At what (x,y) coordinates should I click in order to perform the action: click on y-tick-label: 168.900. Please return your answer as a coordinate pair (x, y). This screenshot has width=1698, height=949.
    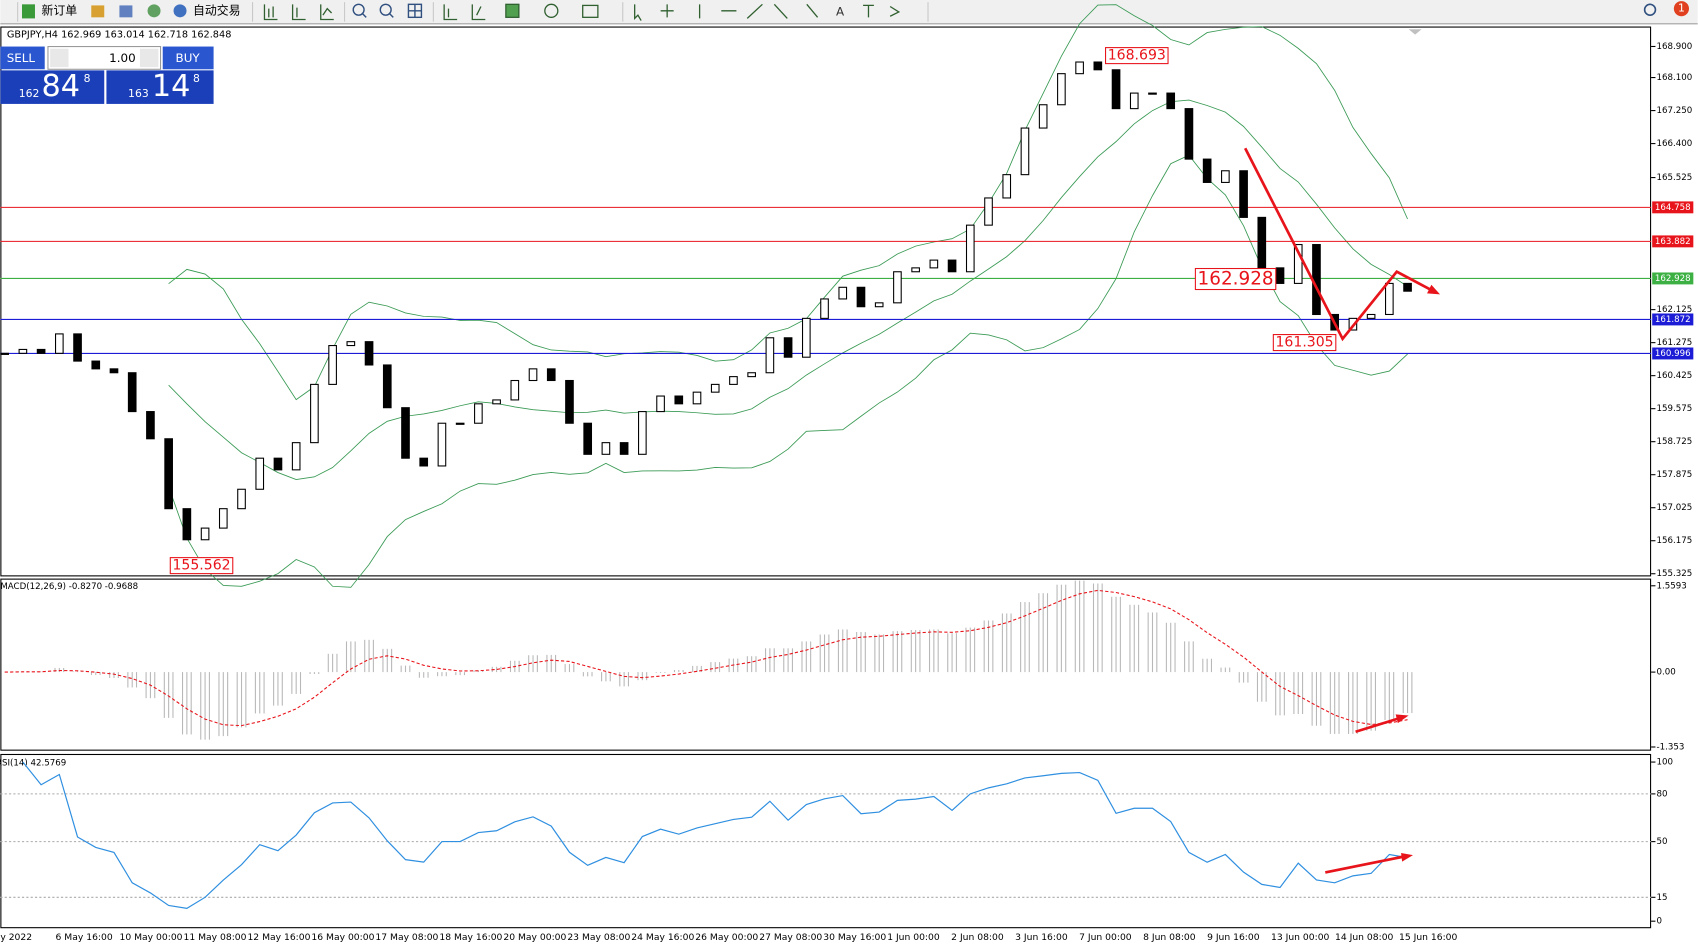
    Looking at the image, I should click on (1675, 47).